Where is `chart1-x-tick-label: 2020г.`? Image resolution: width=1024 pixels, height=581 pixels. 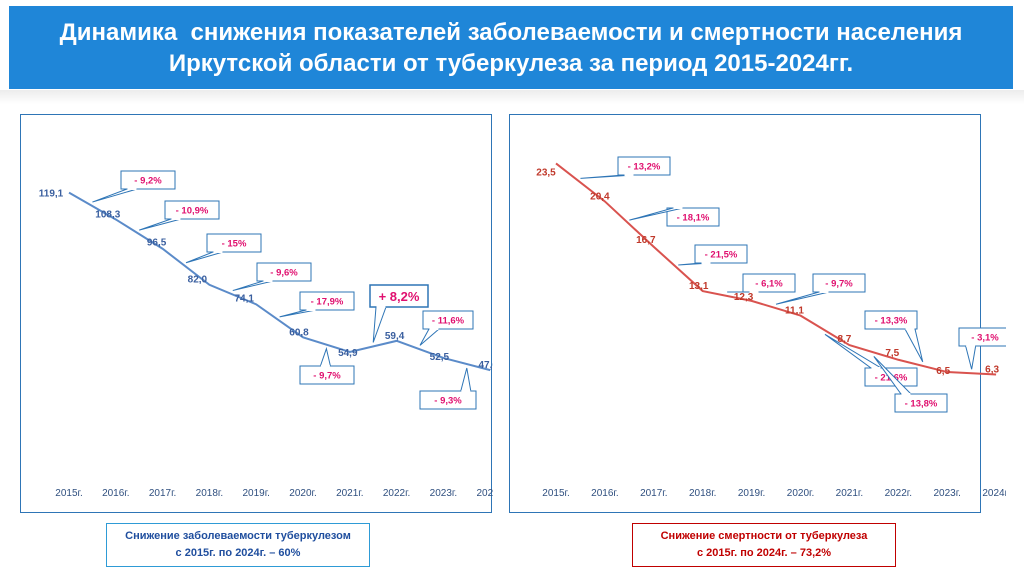 chart1-x-tick-label: 2020г. is located at coordinates (302, 493).